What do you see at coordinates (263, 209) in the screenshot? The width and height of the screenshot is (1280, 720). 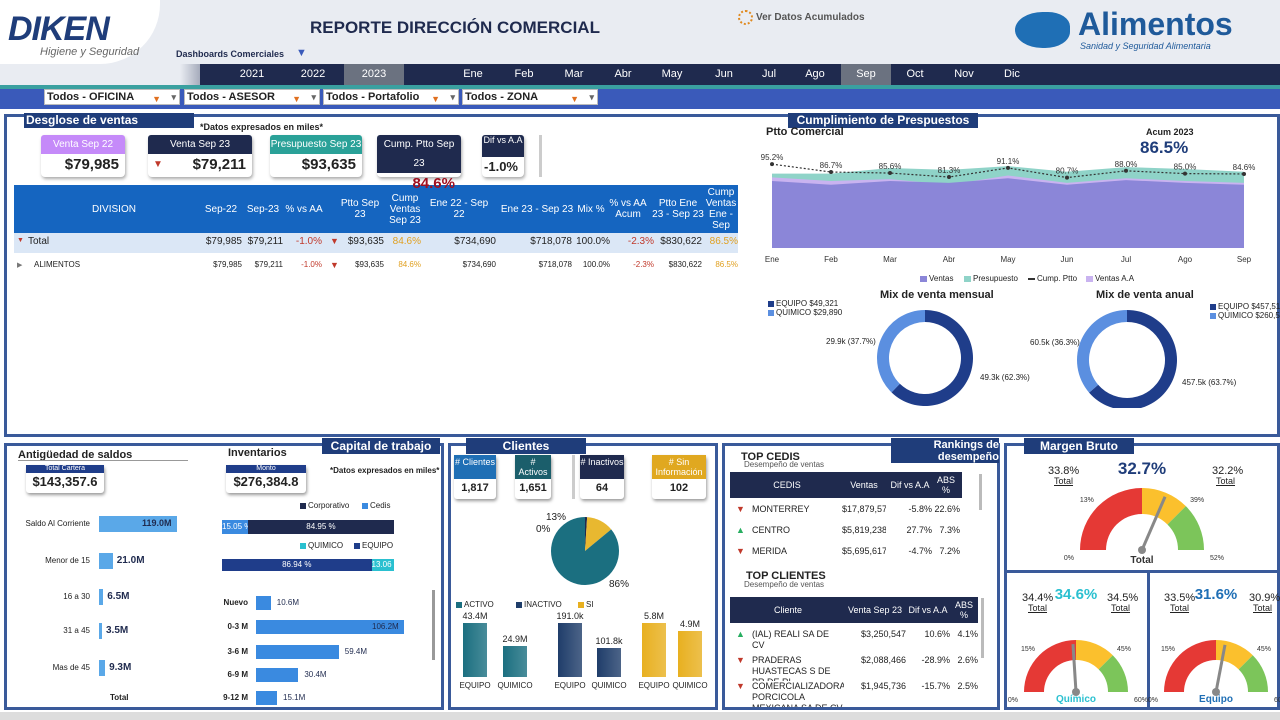 I see `col-header-2: Sep-23` at bounding box center [263, 209].